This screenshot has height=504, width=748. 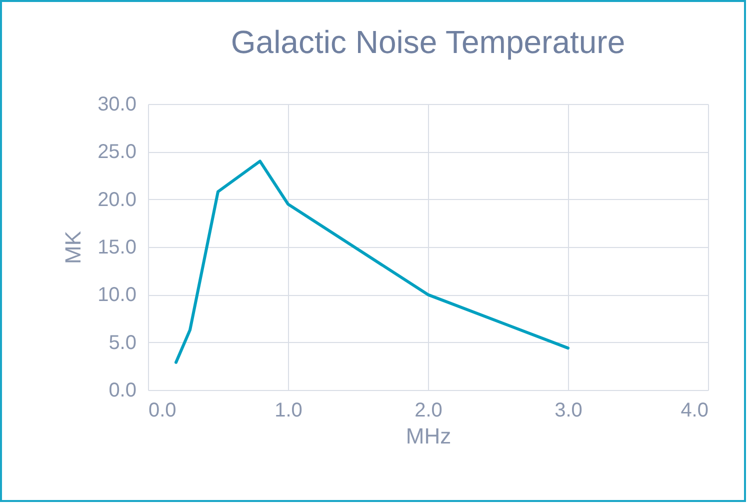 What do you see at coordinates (429, 436) in the screenshot?
I see `x-axis-title: MHz` at bounding box center [429, 436].